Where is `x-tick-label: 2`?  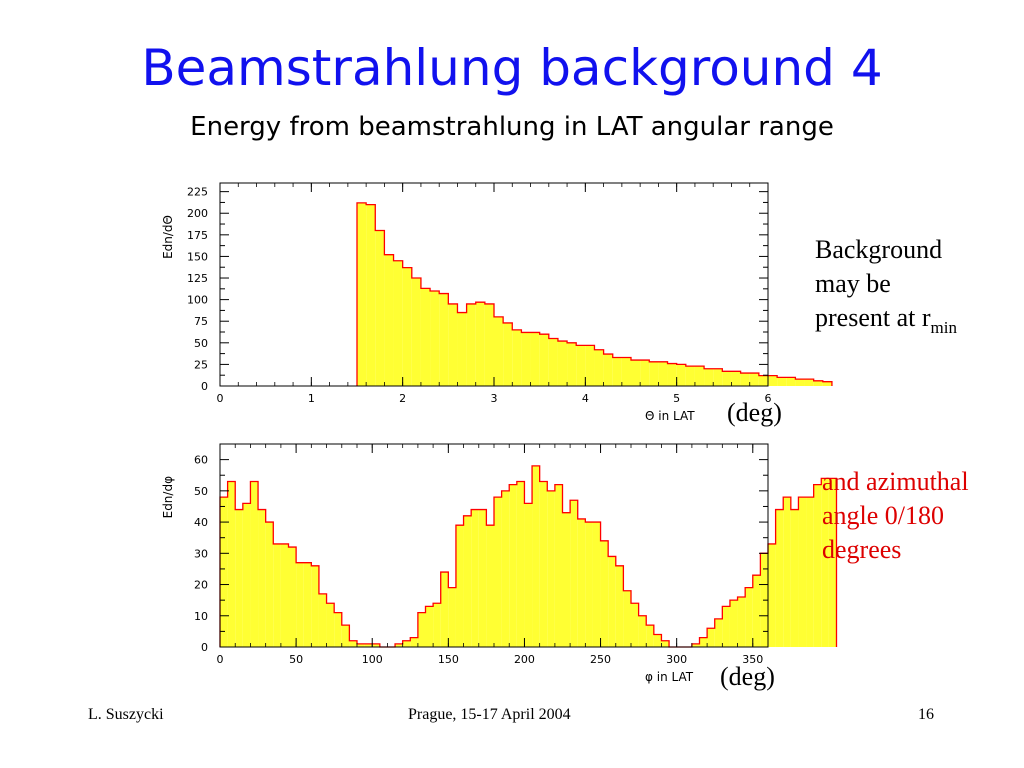 x-tick-label: 2 is located at coordinates (402, 398).